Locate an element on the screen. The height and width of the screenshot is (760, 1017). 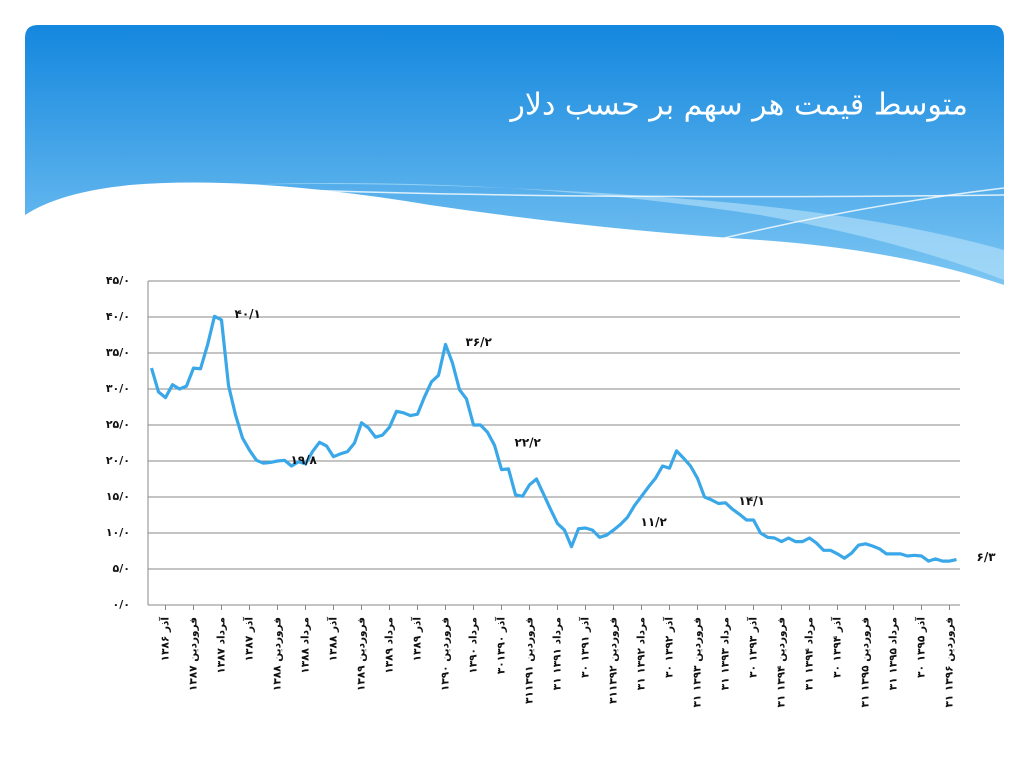
x-tick-label: ۳۱ مرداد ۱۳۹۵ is located at coordinates (894, 653).